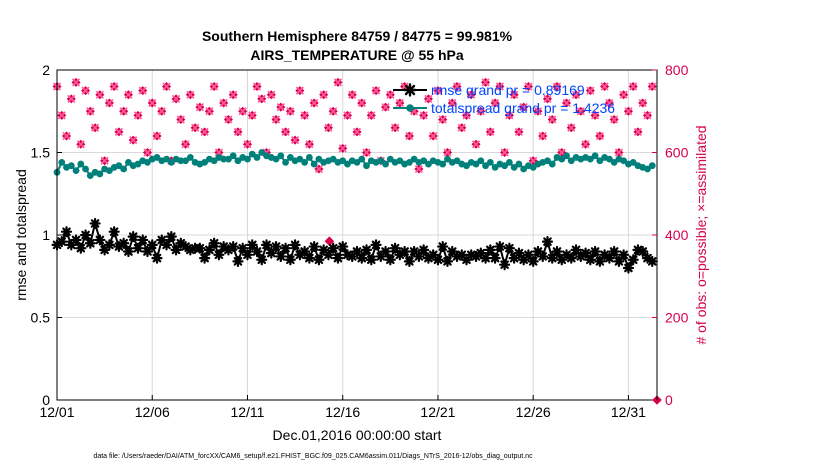 This screenshot has width=830, height=470. Describe the element at coordinates (46, 400) in the screenshot. I see `y-tick-label: 0` at that location.